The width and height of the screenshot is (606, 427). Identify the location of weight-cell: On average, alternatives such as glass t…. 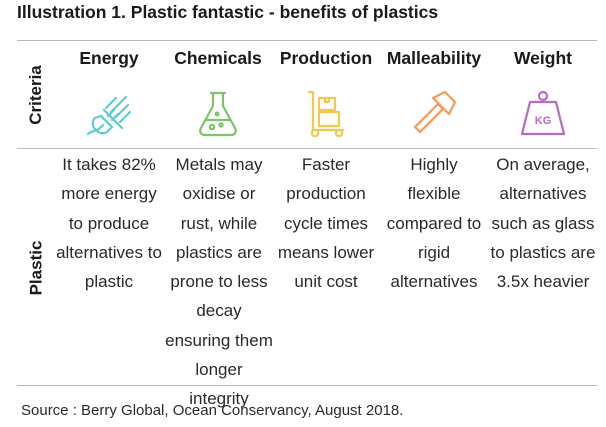
(543, 223).